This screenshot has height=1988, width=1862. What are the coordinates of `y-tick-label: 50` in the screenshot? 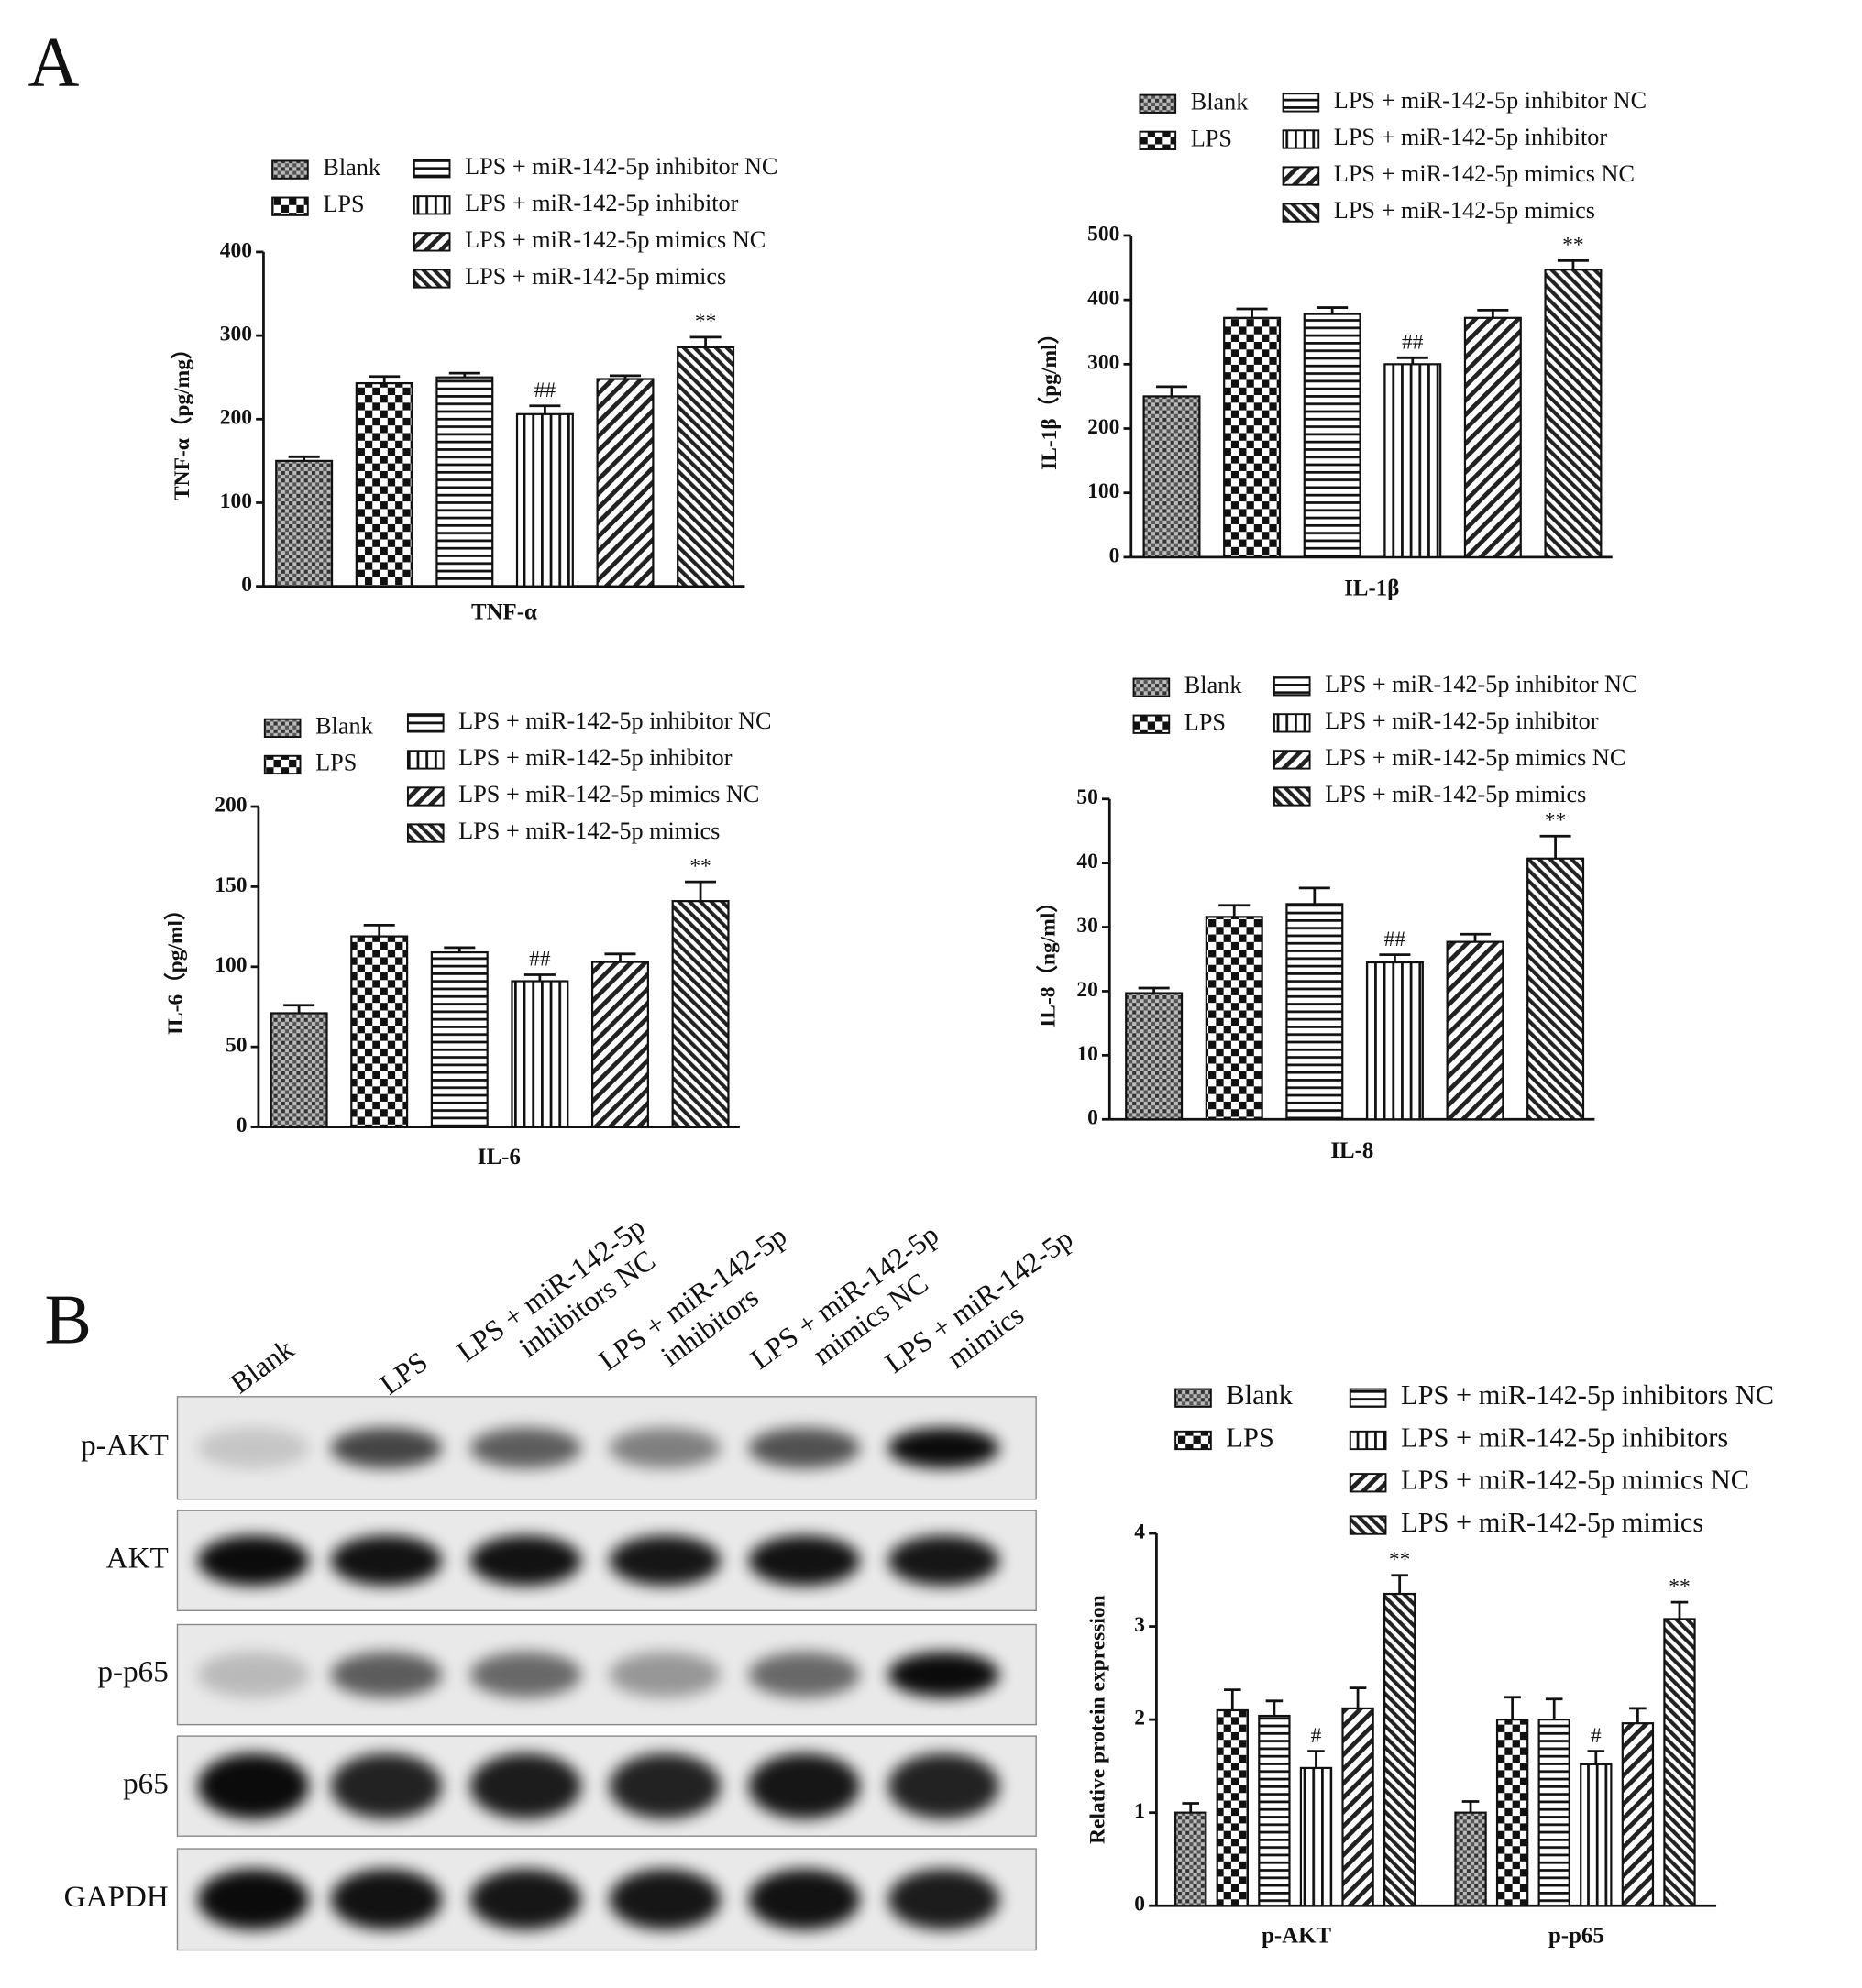 It's located at (236, 1046).